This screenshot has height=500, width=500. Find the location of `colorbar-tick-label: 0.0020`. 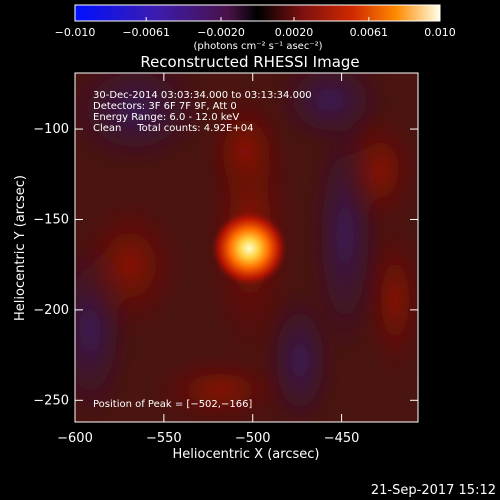

colorbar-tick-label: 0.0020 is located at coordinates (294, 32).